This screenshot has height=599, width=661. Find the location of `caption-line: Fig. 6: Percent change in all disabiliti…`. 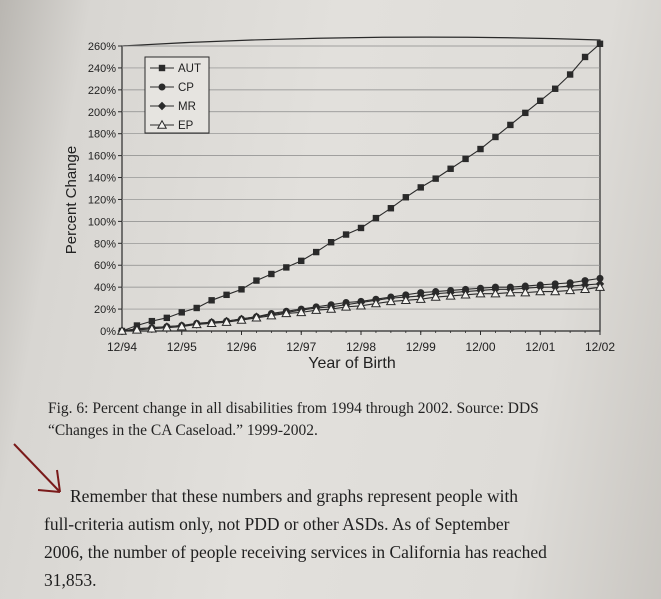

caption-line: Fig. 6: Percent change in all disabiliti… is located at coordinates (293, 408).